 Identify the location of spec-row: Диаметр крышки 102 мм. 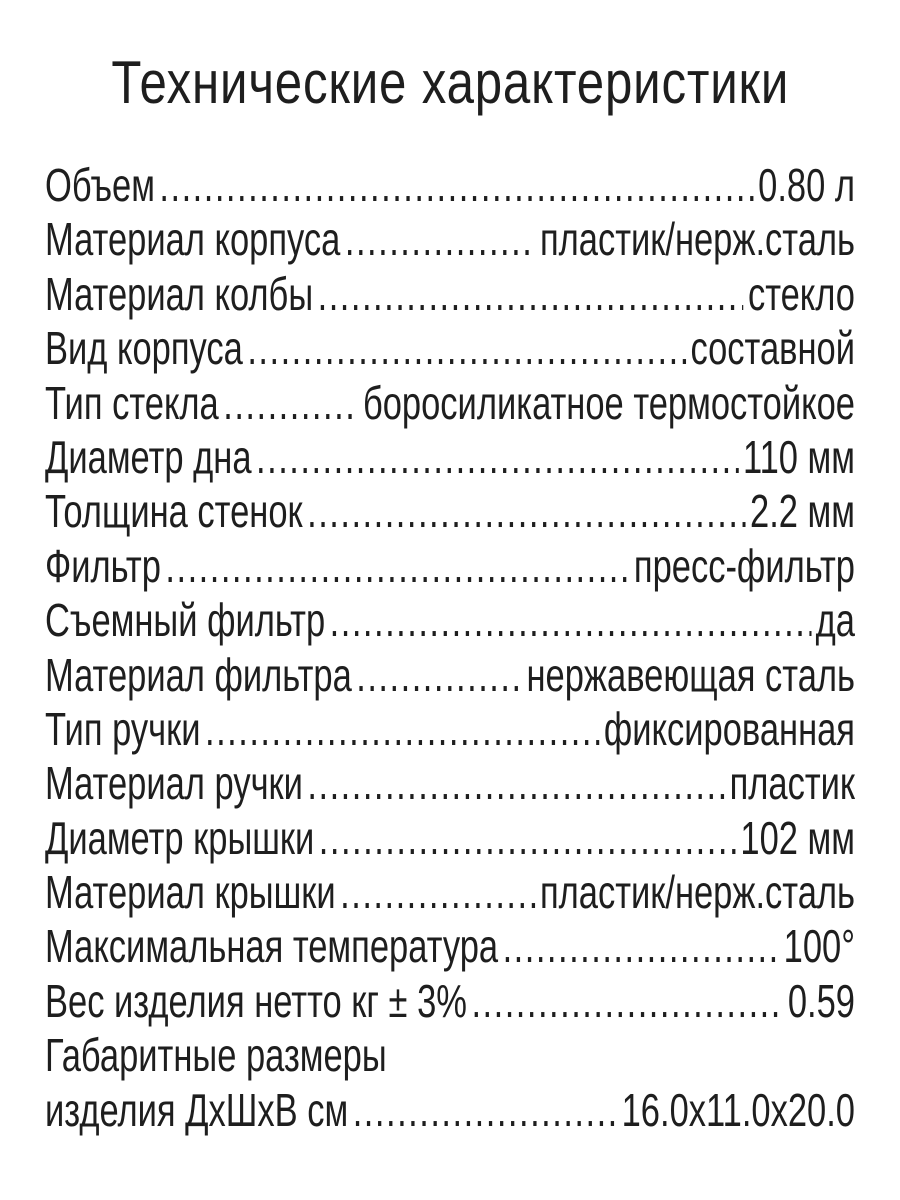
(450, 838).